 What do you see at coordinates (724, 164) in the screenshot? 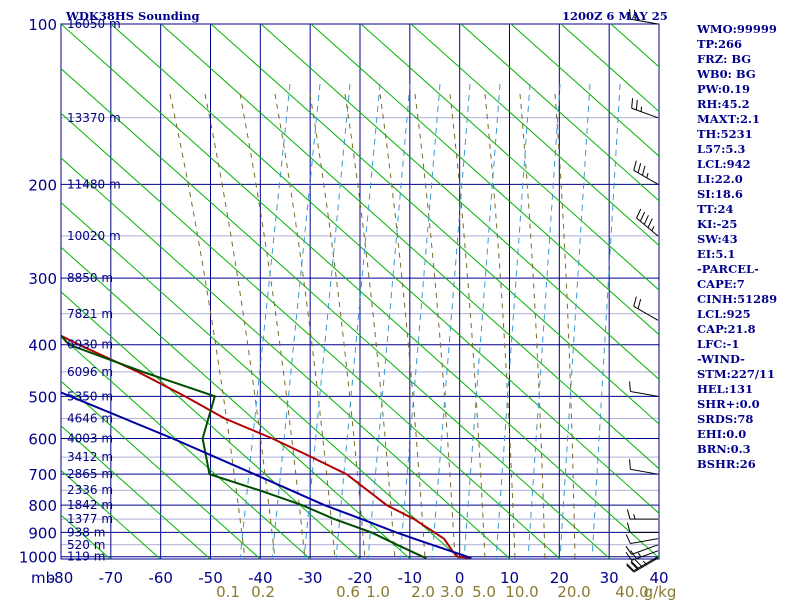
I see `index-line: LCL:942` at bounding box center [724, 164].